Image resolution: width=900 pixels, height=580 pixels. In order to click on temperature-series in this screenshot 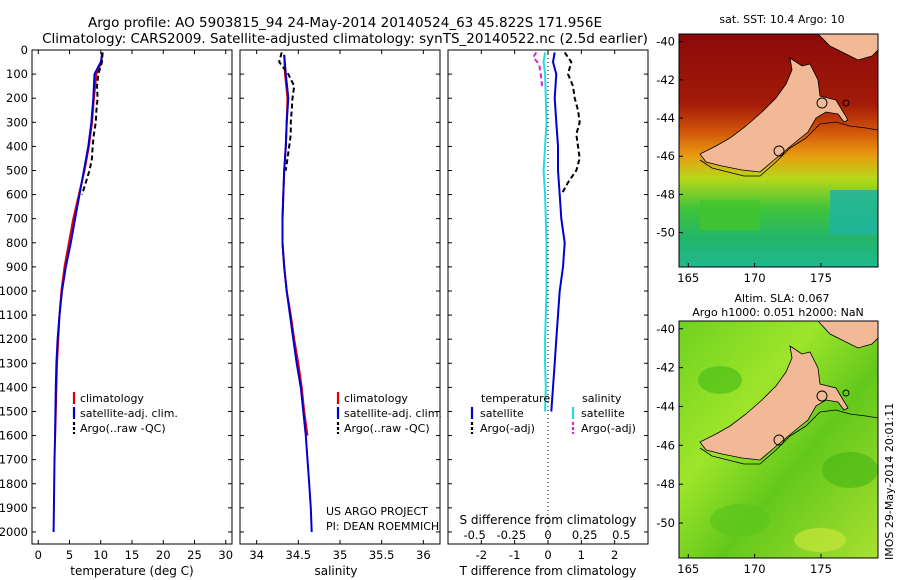, I will do `click(78, 292)`.